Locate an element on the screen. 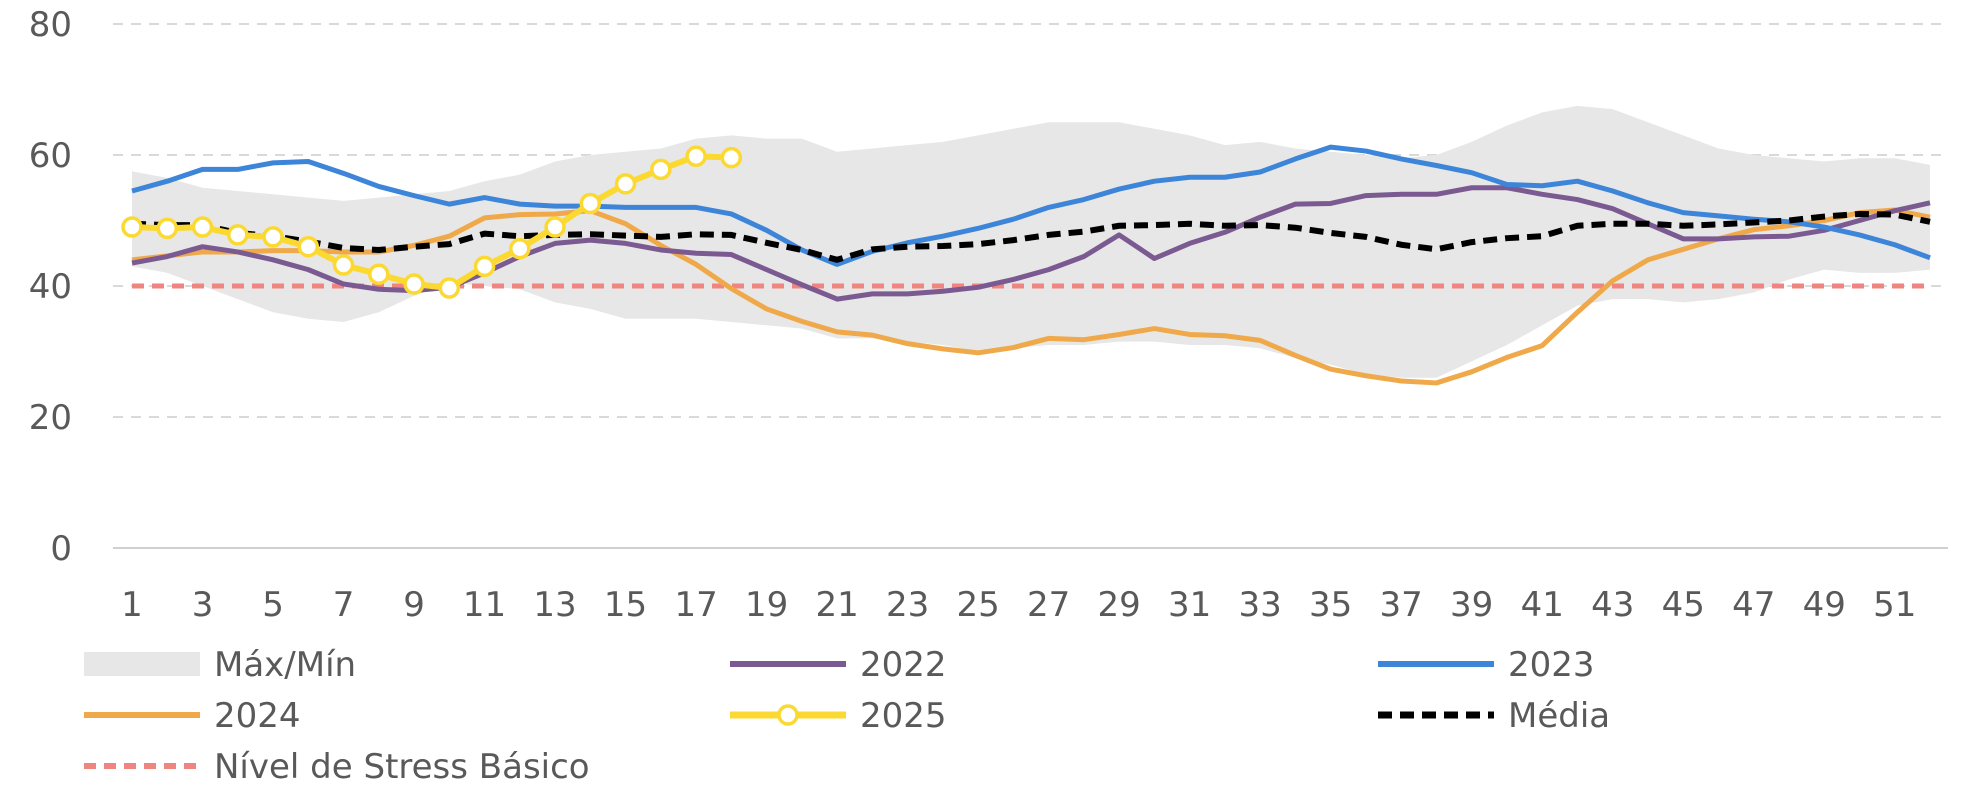 The height and width of the screenshot is (796, 1977). x-tick-label: 9 is located at coordinates (414, 605).